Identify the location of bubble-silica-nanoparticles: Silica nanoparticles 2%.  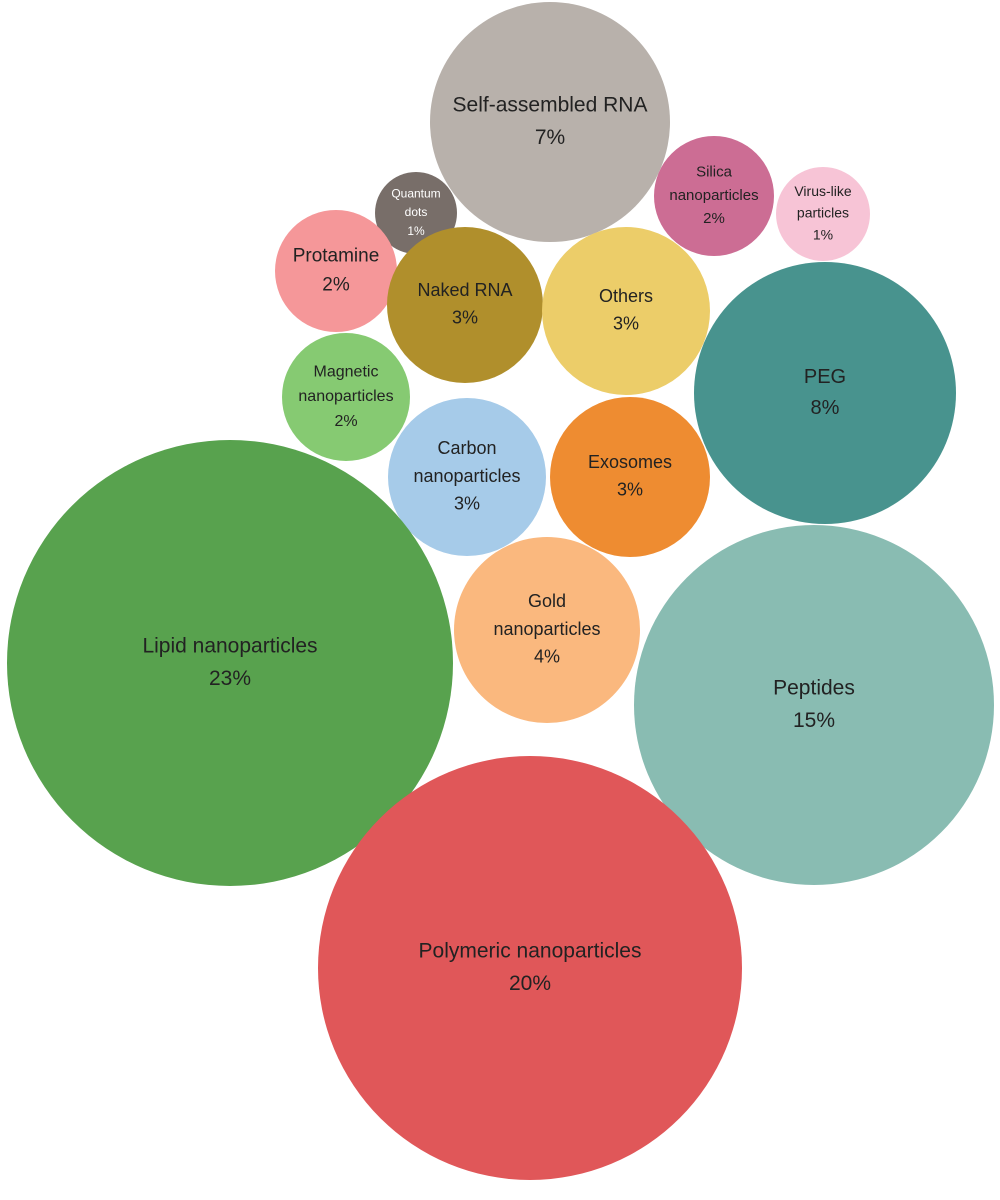
(714, 196).